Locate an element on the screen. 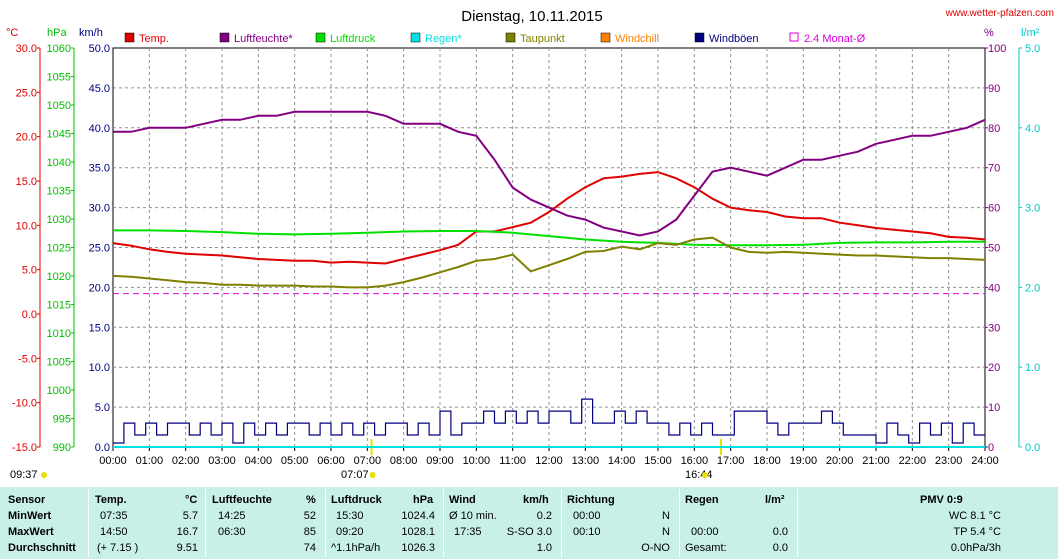 This screenshot has width=1058, height=559. hpa-tick-label: 1035 is located at coordinates (59, 192).